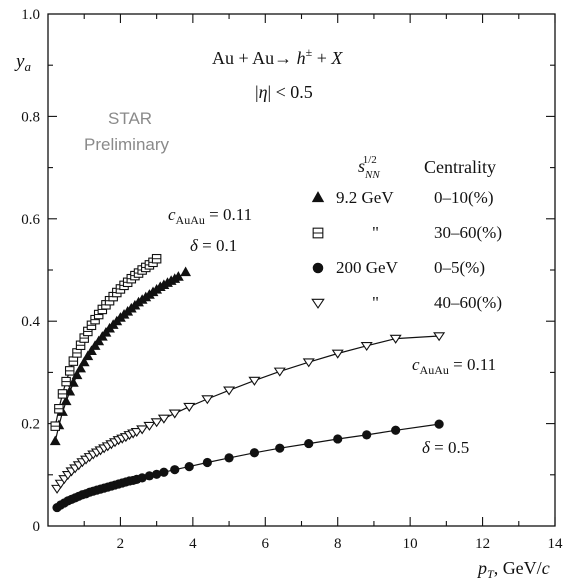 The image size is (571, 586). What do you see at coordinates (463, 197) in the screenshot?
I see `legend-centrality: 0–10(%)` at bounding box center [463, 197].